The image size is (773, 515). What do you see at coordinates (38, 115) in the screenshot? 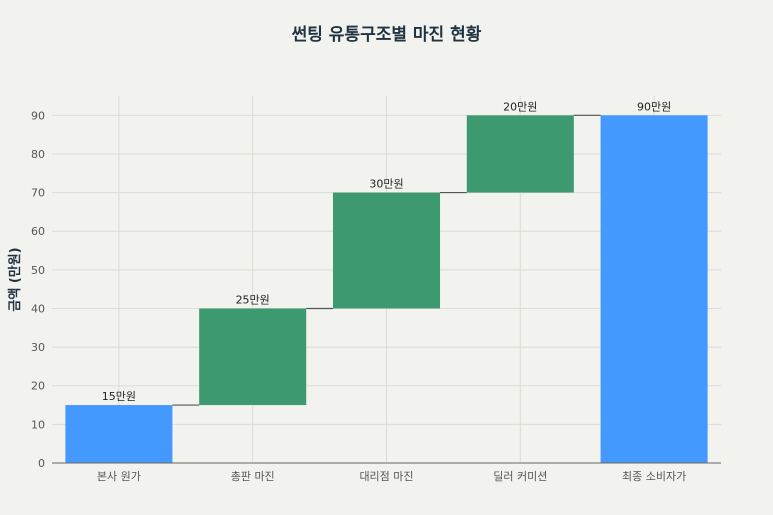
I see `y-tick-label: 90` at bounding box center [38, 115].